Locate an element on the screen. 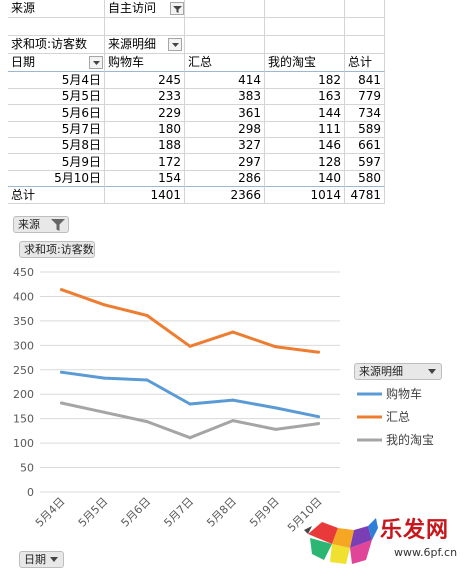 This screenshot has height=584, width=470. value-cell: 286 is located at coordinates (225, 178).